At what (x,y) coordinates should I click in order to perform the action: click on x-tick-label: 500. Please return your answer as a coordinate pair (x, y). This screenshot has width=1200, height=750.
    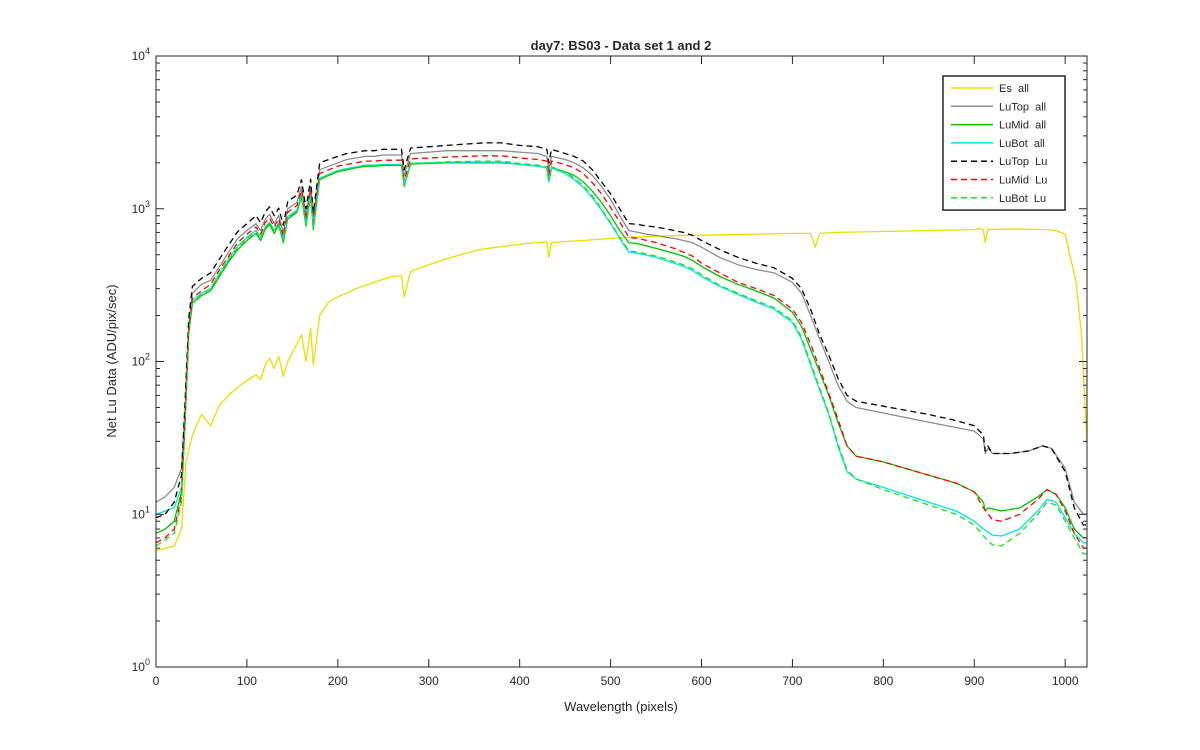
    Looking at the image, I should click on (611, 681).